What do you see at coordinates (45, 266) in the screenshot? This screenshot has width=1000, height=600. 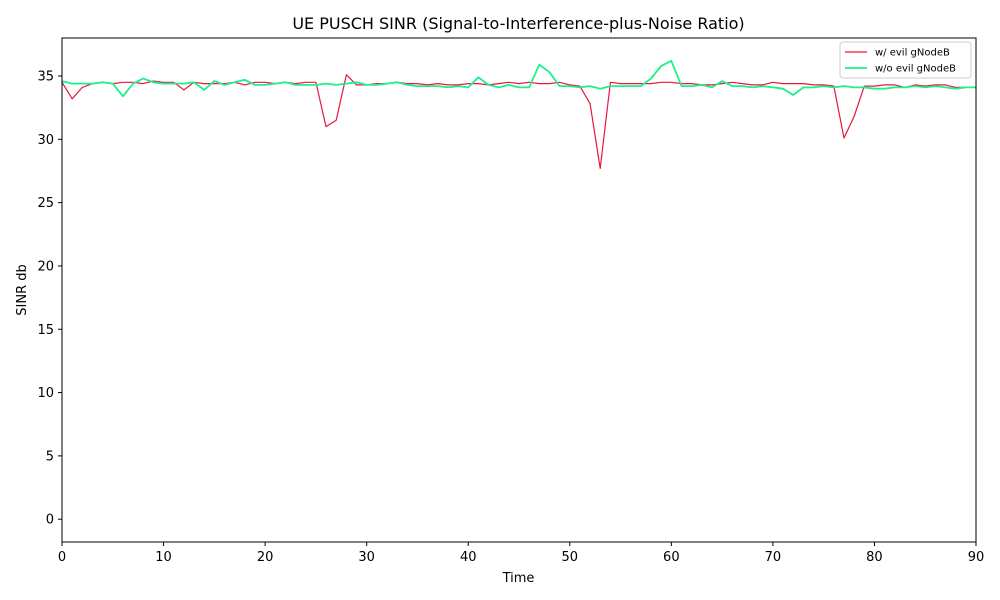 I see `y-tick-label: 20` at bounding box center [45, 266].